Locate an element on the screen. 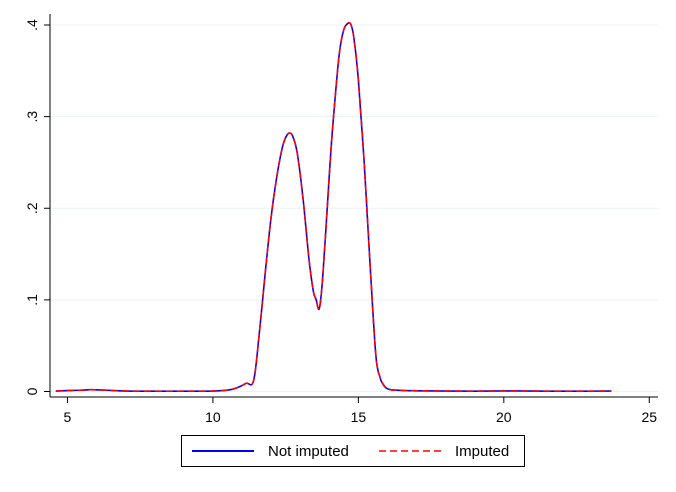  x-tick-label: 25 is located at coordinates (649, 417).